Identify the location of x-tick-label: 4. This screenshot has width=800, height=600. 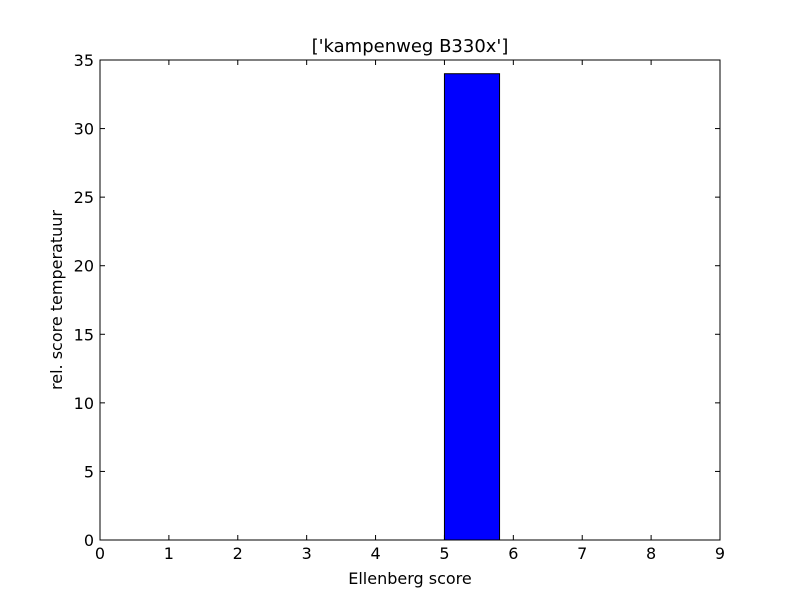
(375, 553).